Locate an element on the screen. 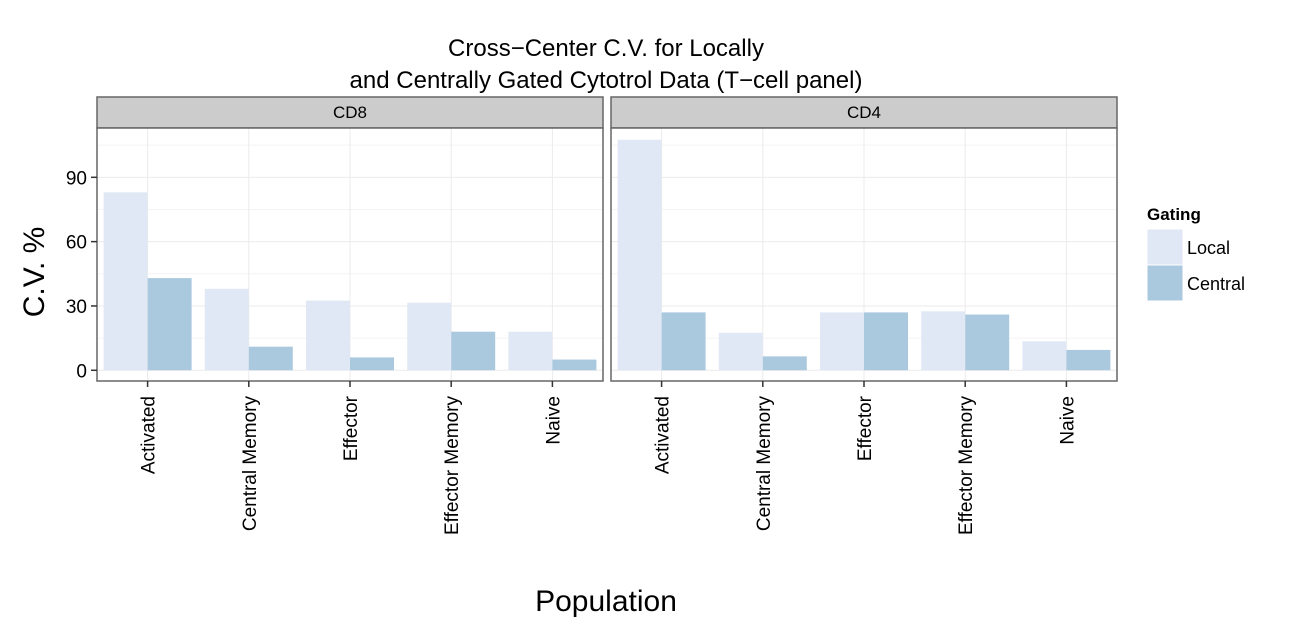 Image resolution: width=1312 pixels, height=633 pixels. legend-title: Gating is located at coordinates (1174, 214).